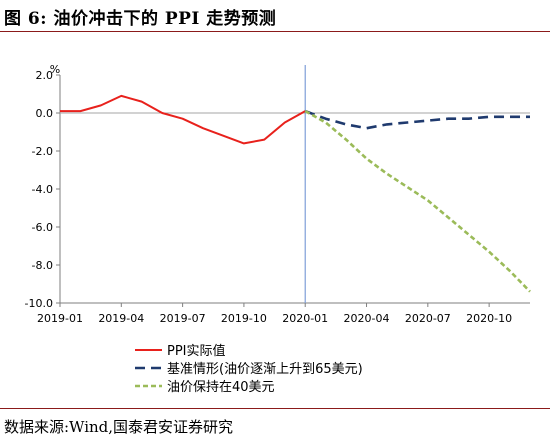 The width and height of the screenshot is (550, 443). Describe the element at coordinates (244, 318) in the screenshot. I see `x-tick-label: 2019-10` at that location.